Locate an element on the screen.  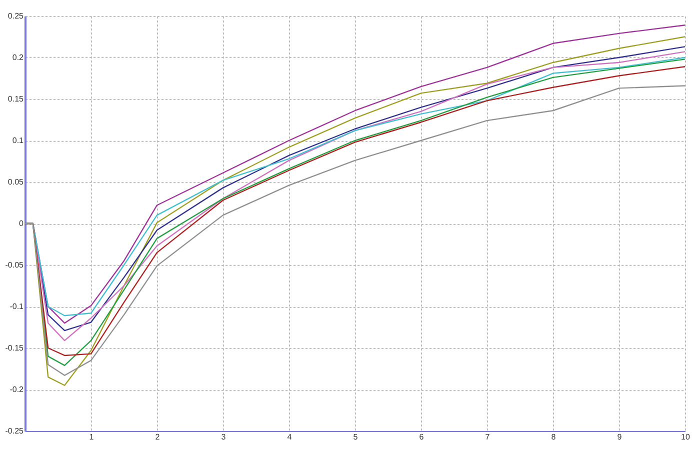
y-tick-label: -0.25 is located at coordinates (14, 431).